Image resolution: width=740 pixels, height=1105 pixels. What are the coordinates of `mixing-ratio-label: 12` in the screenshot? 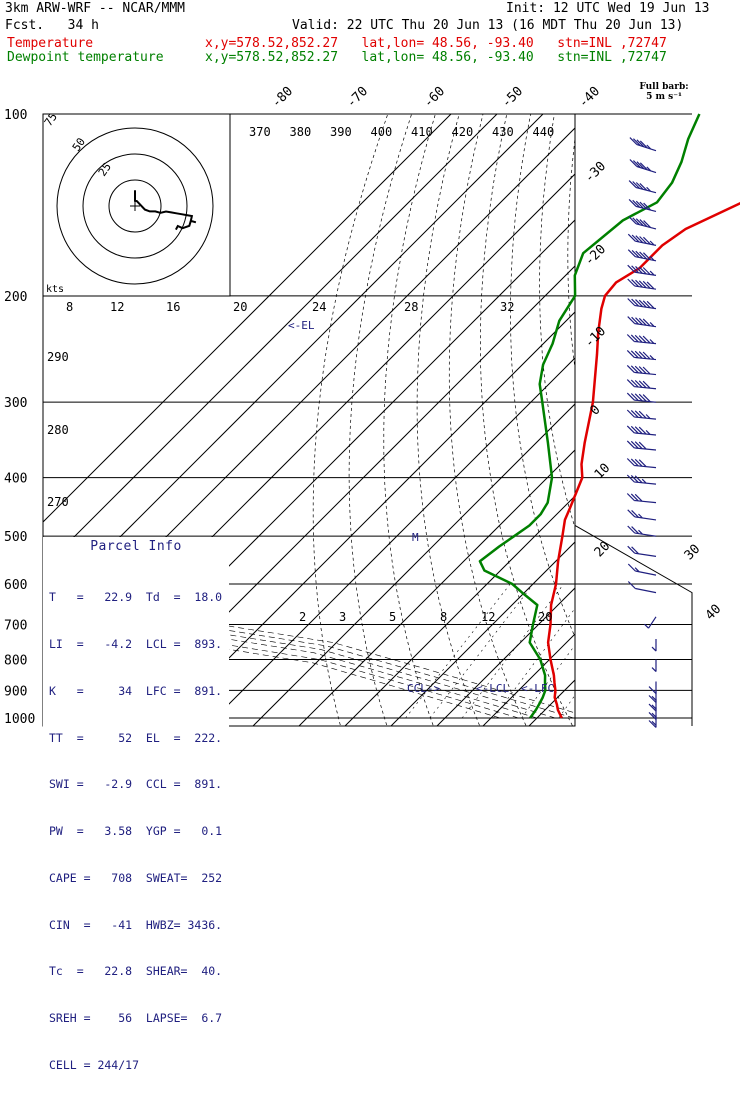 It's located at (488, 617).